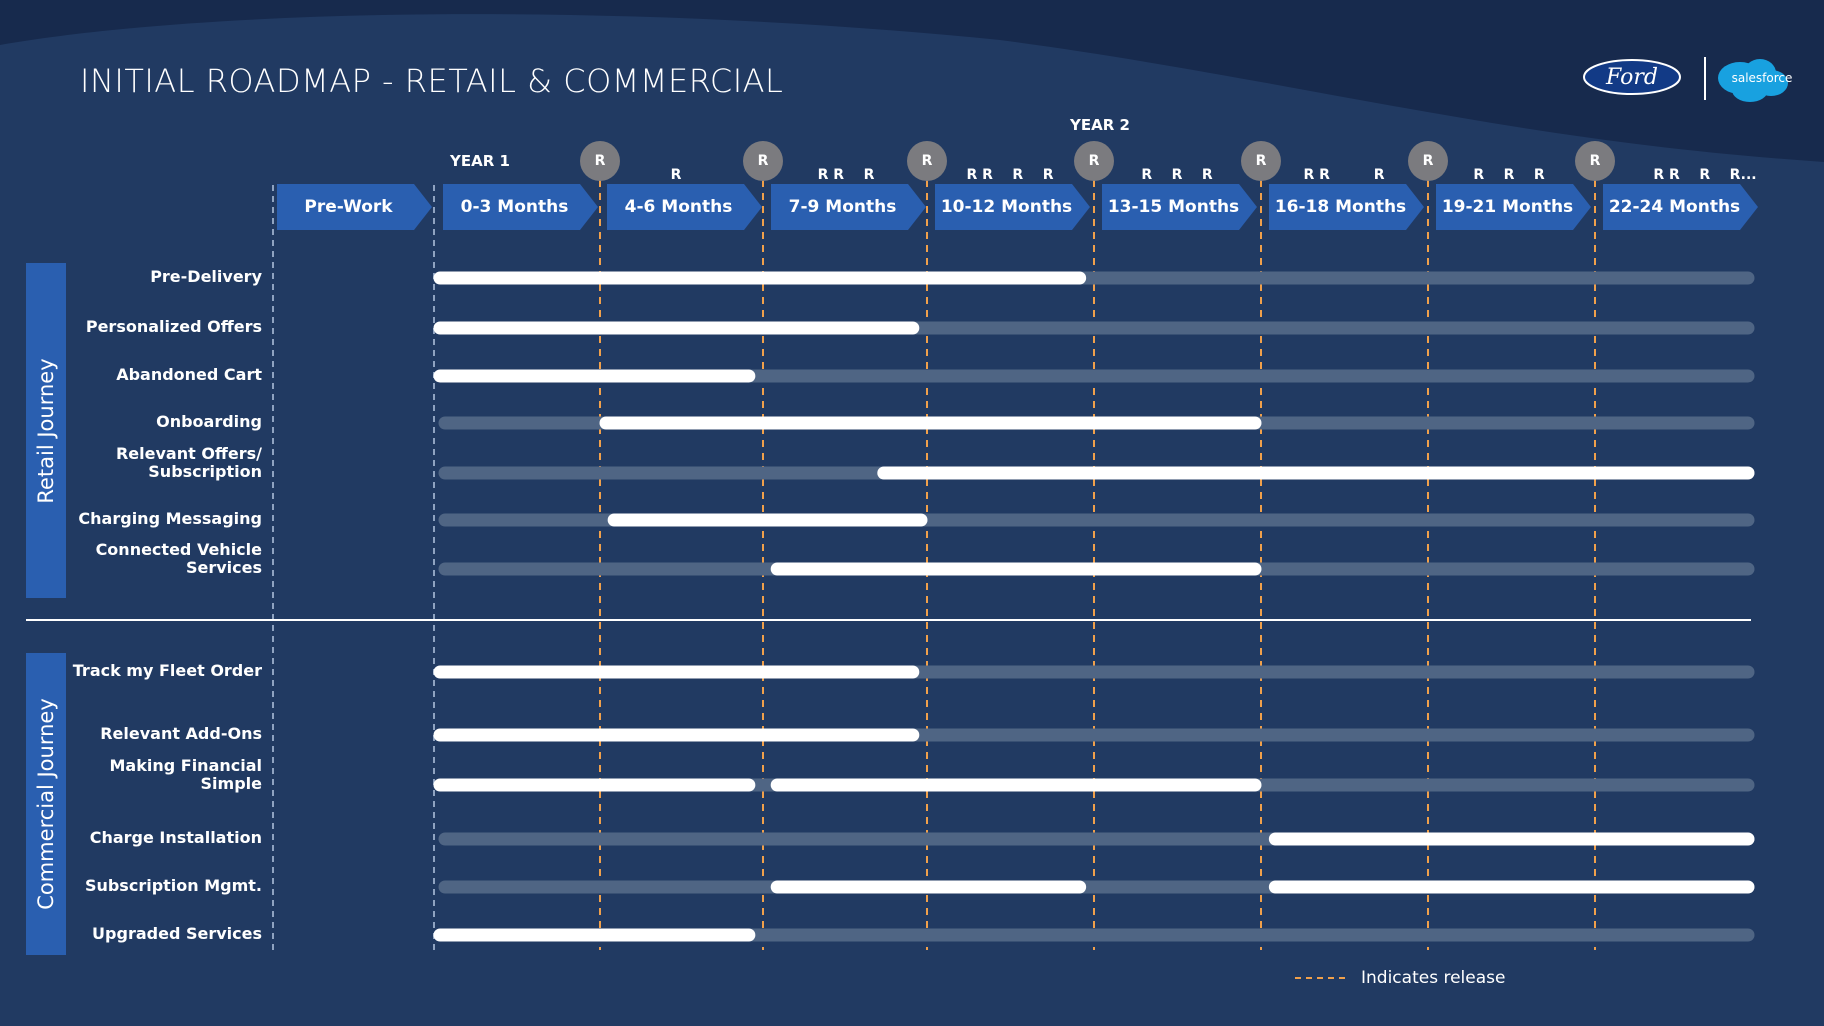 The image size is (1824, 1026). What do you see at coordinates (348, 207) in the screenshot?
I see `phase-label: Pre-Work` at bounding box center [348, 207].